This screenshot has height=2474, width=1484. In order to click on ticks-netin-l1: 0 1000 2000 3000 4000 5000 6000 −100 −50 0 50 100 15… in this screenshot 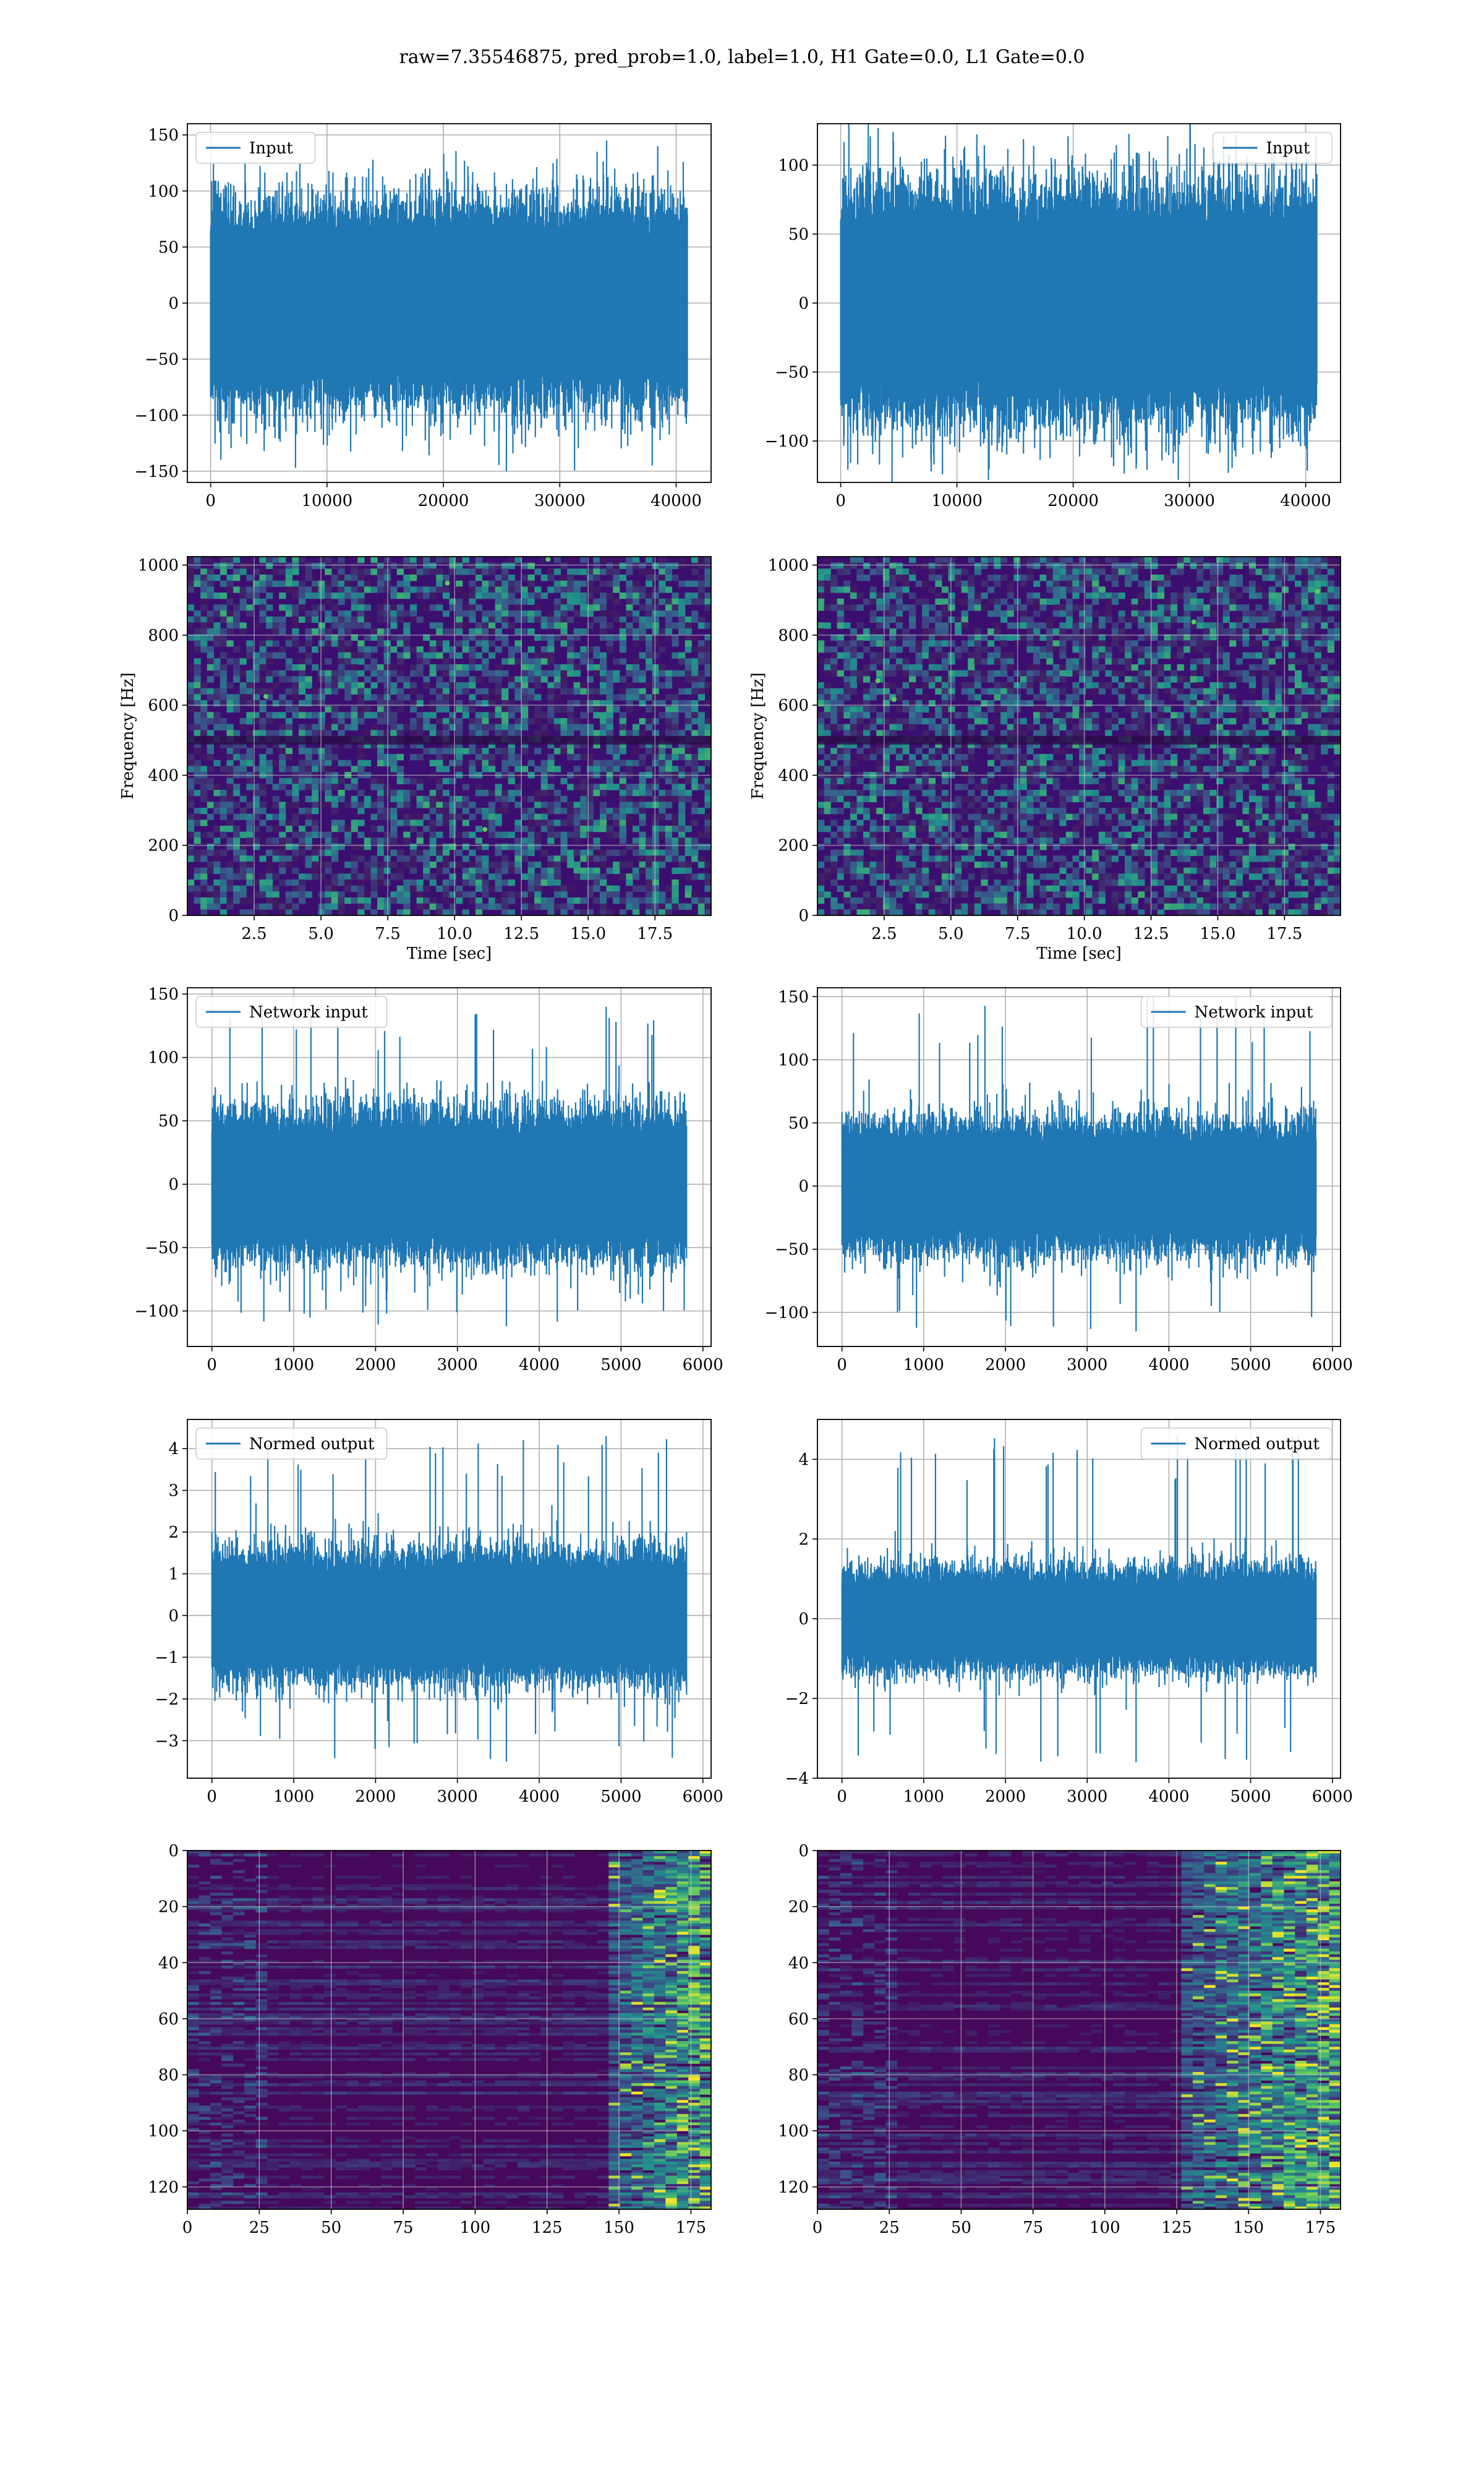, I will do `click(1059, 1181)`.